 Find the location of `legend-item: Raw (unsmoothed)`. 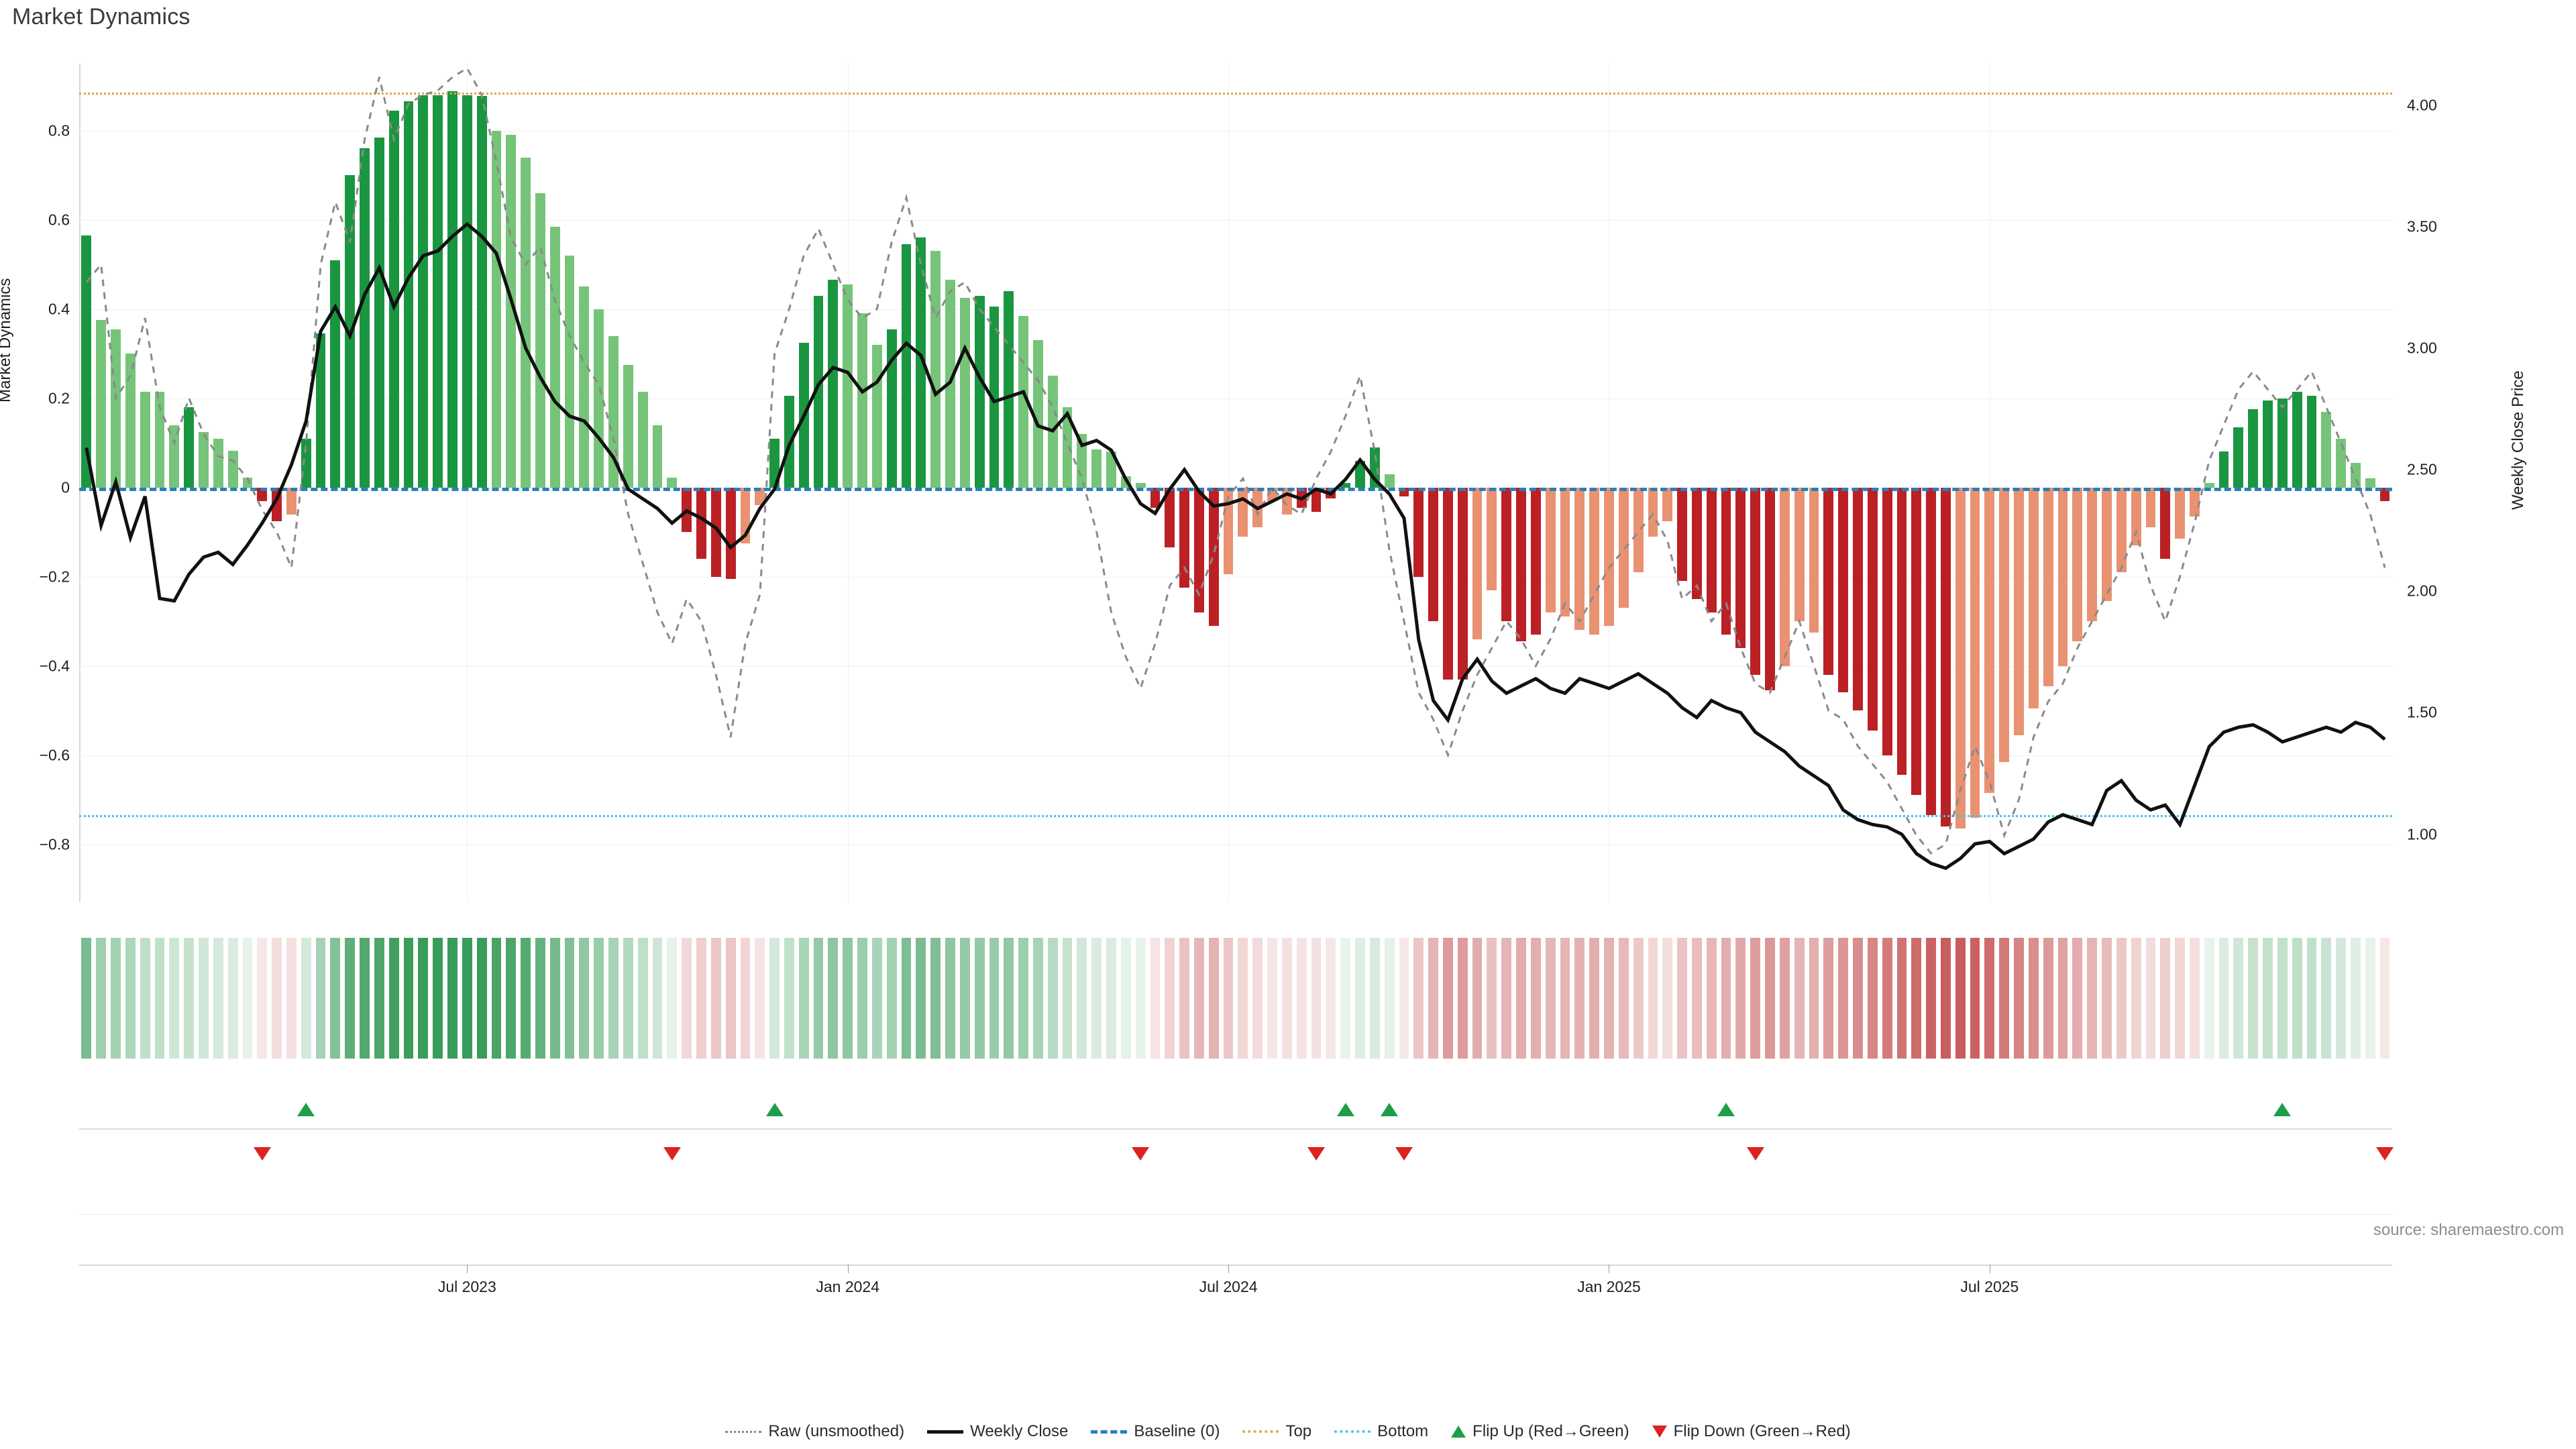

legend-item: Raw (unsmoothed) is located at coordinates (814, 1431).